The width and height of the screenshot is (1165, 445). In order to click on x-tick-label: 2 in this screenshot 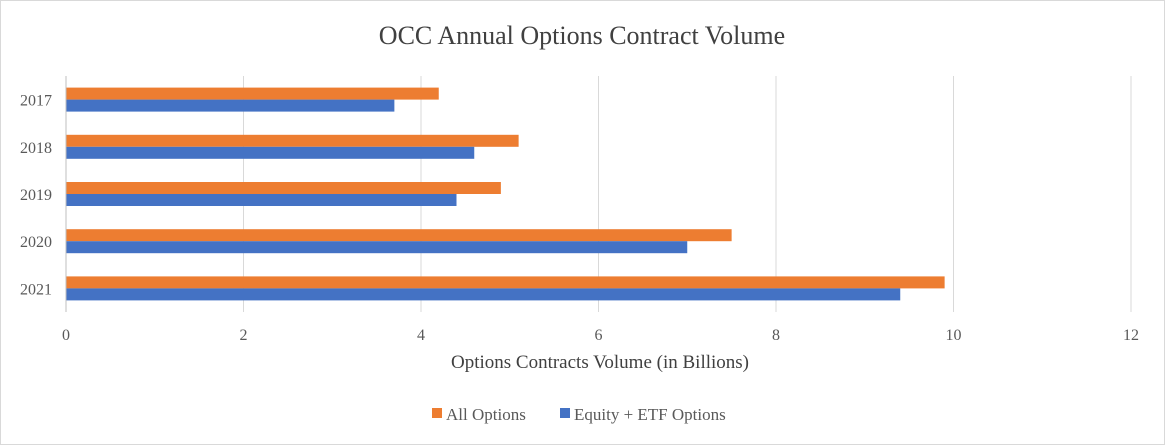, I will do `click(244, 335)`.